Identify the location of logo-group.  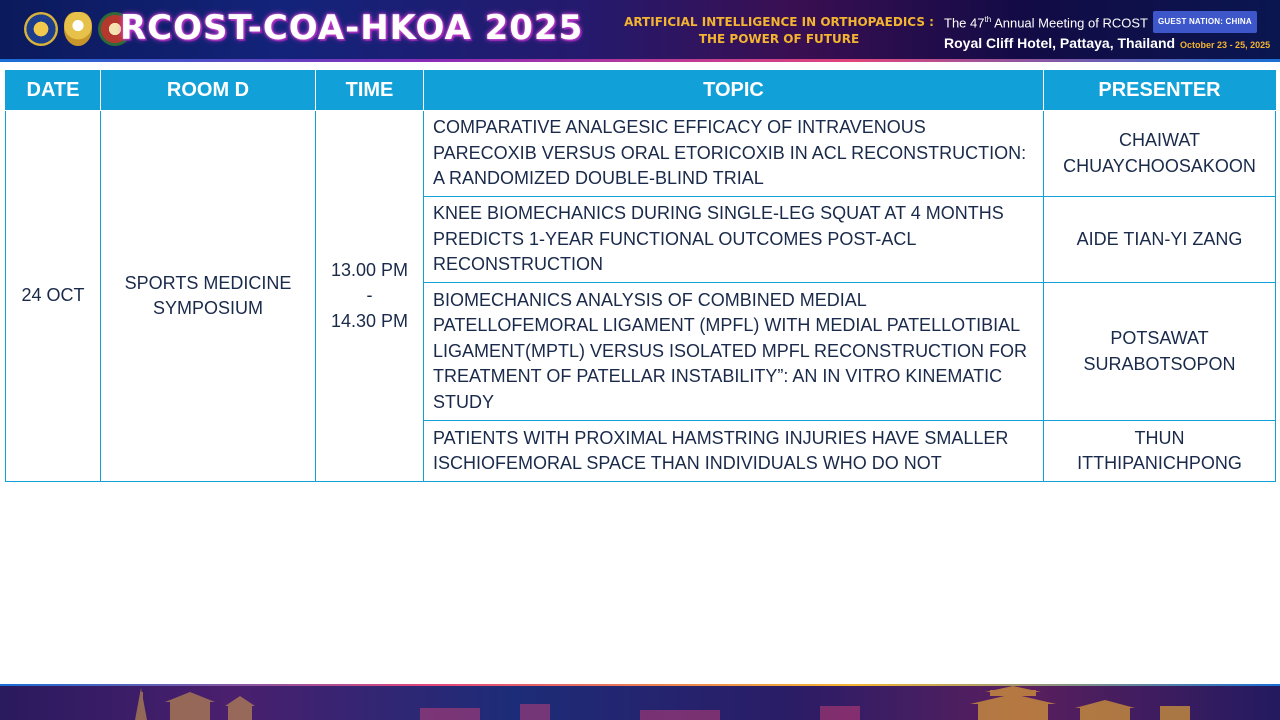
(78, 29).